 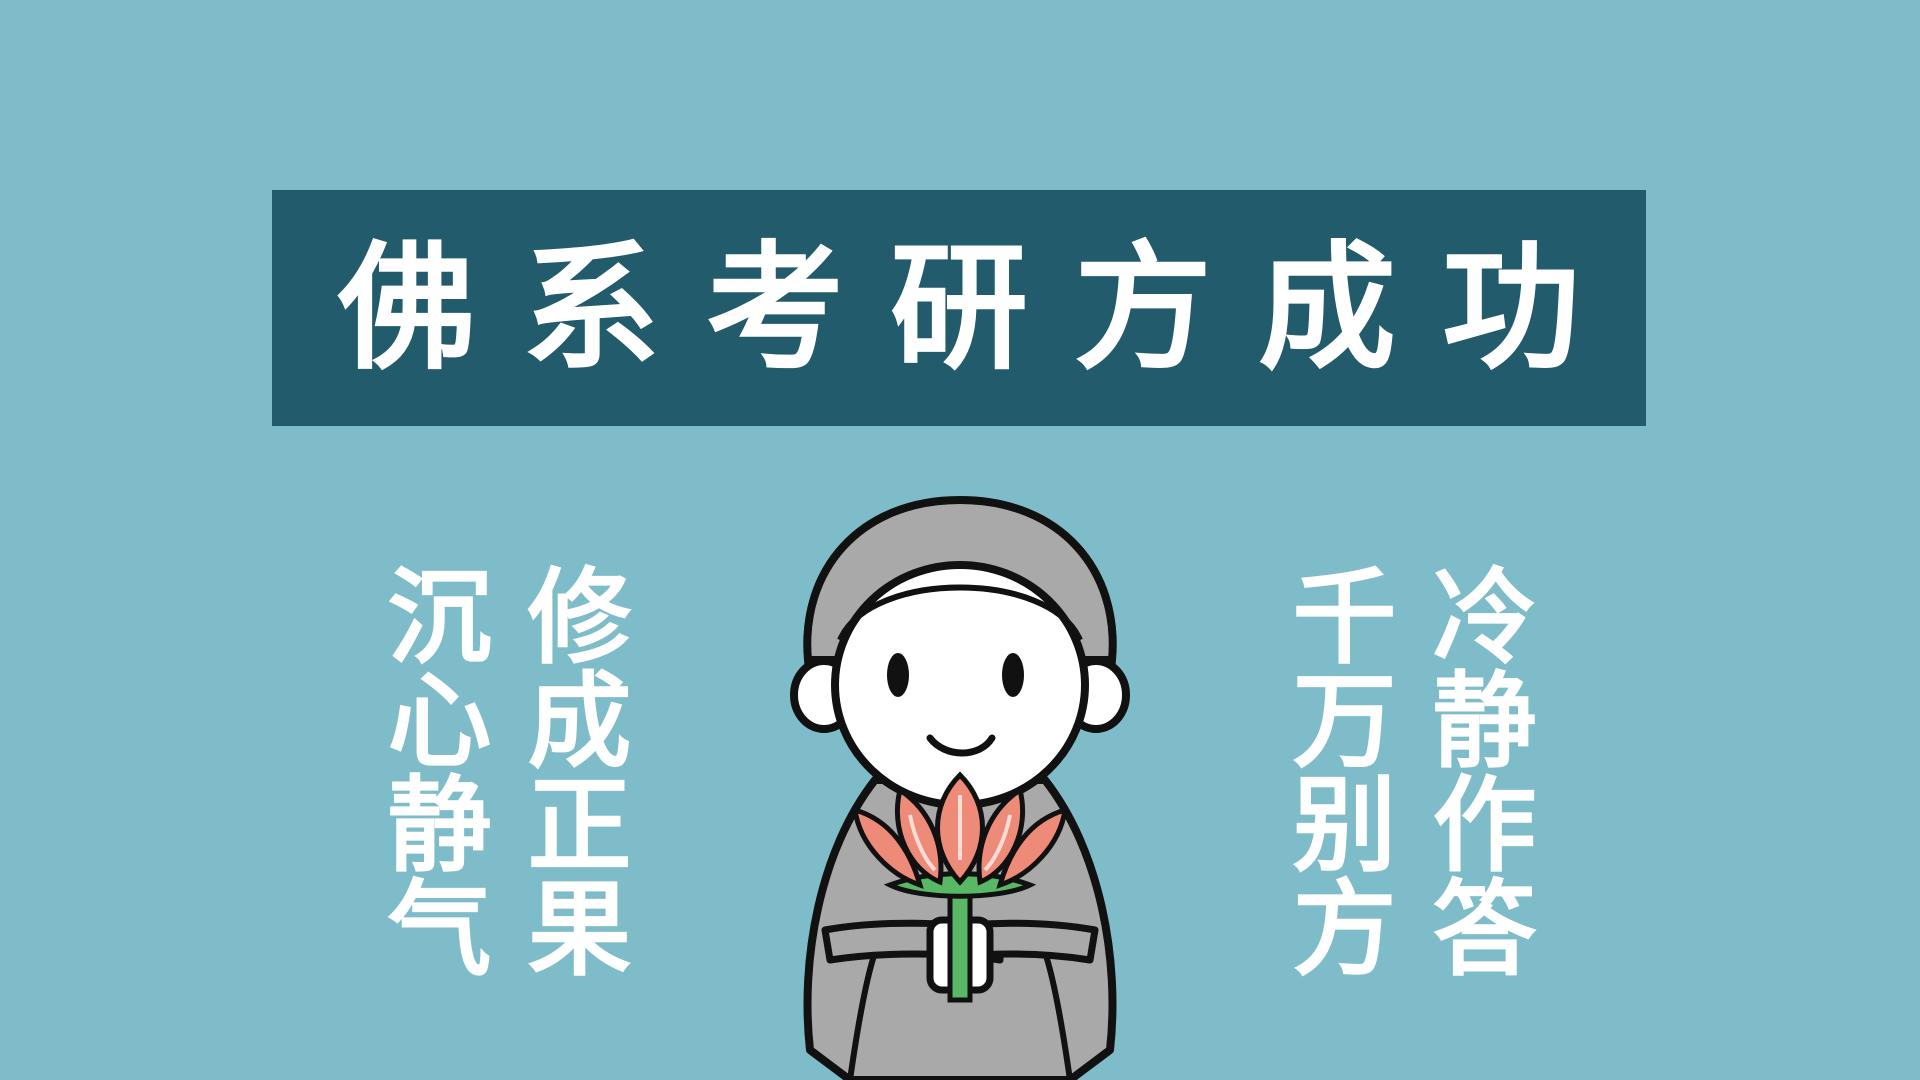 What do you see at coordinates (898, 675) in the screenshot?
I see `monk-left-eye` at bounding box center [898, 675].